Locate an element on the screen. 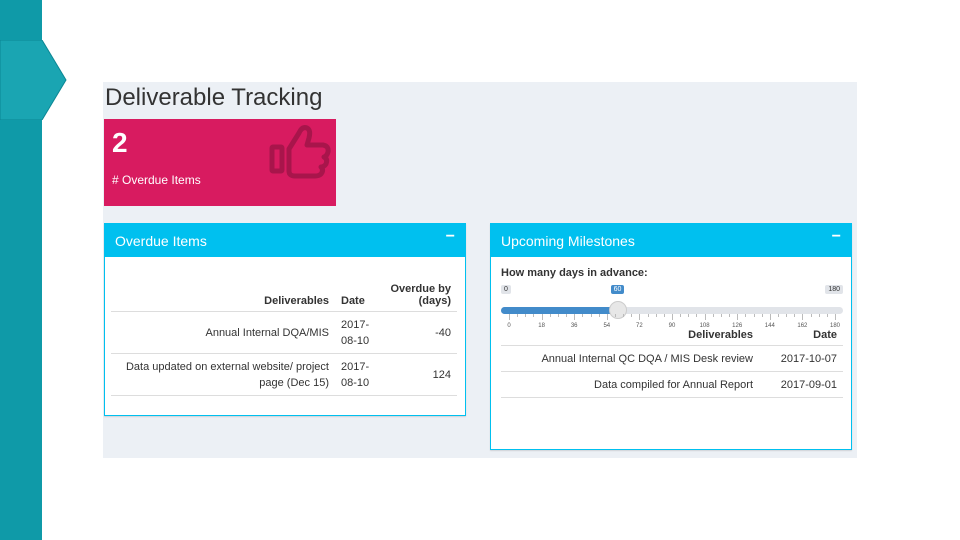 This screenshot has height=540, width=960. upcoming-milestones-title: Upcoming Milestones is located at coordinates (568, 241).